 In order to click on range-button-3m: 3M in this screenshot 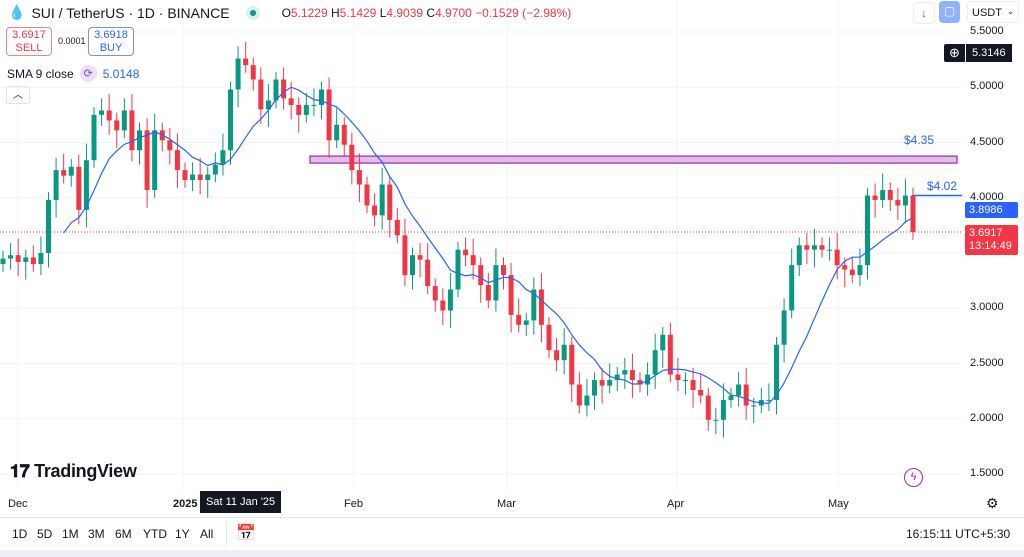, I will do `click(96, 534)`.